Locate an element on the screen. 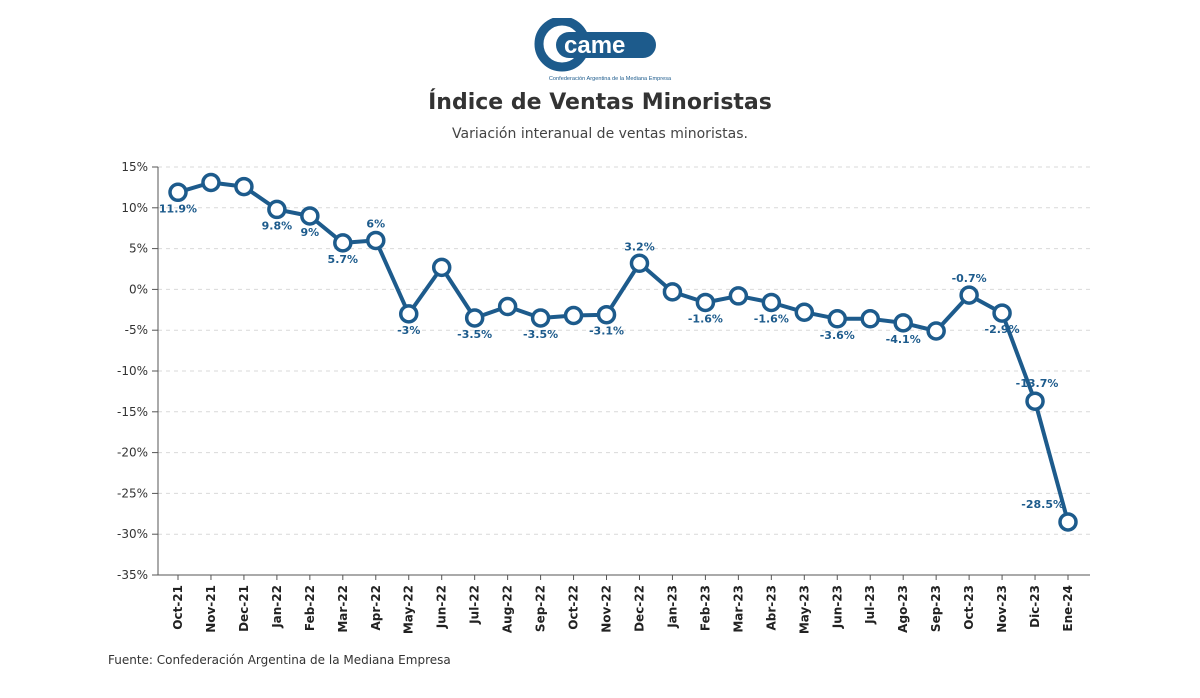  x-tick-label: Oct-23 is located at coordinates (969, 607).